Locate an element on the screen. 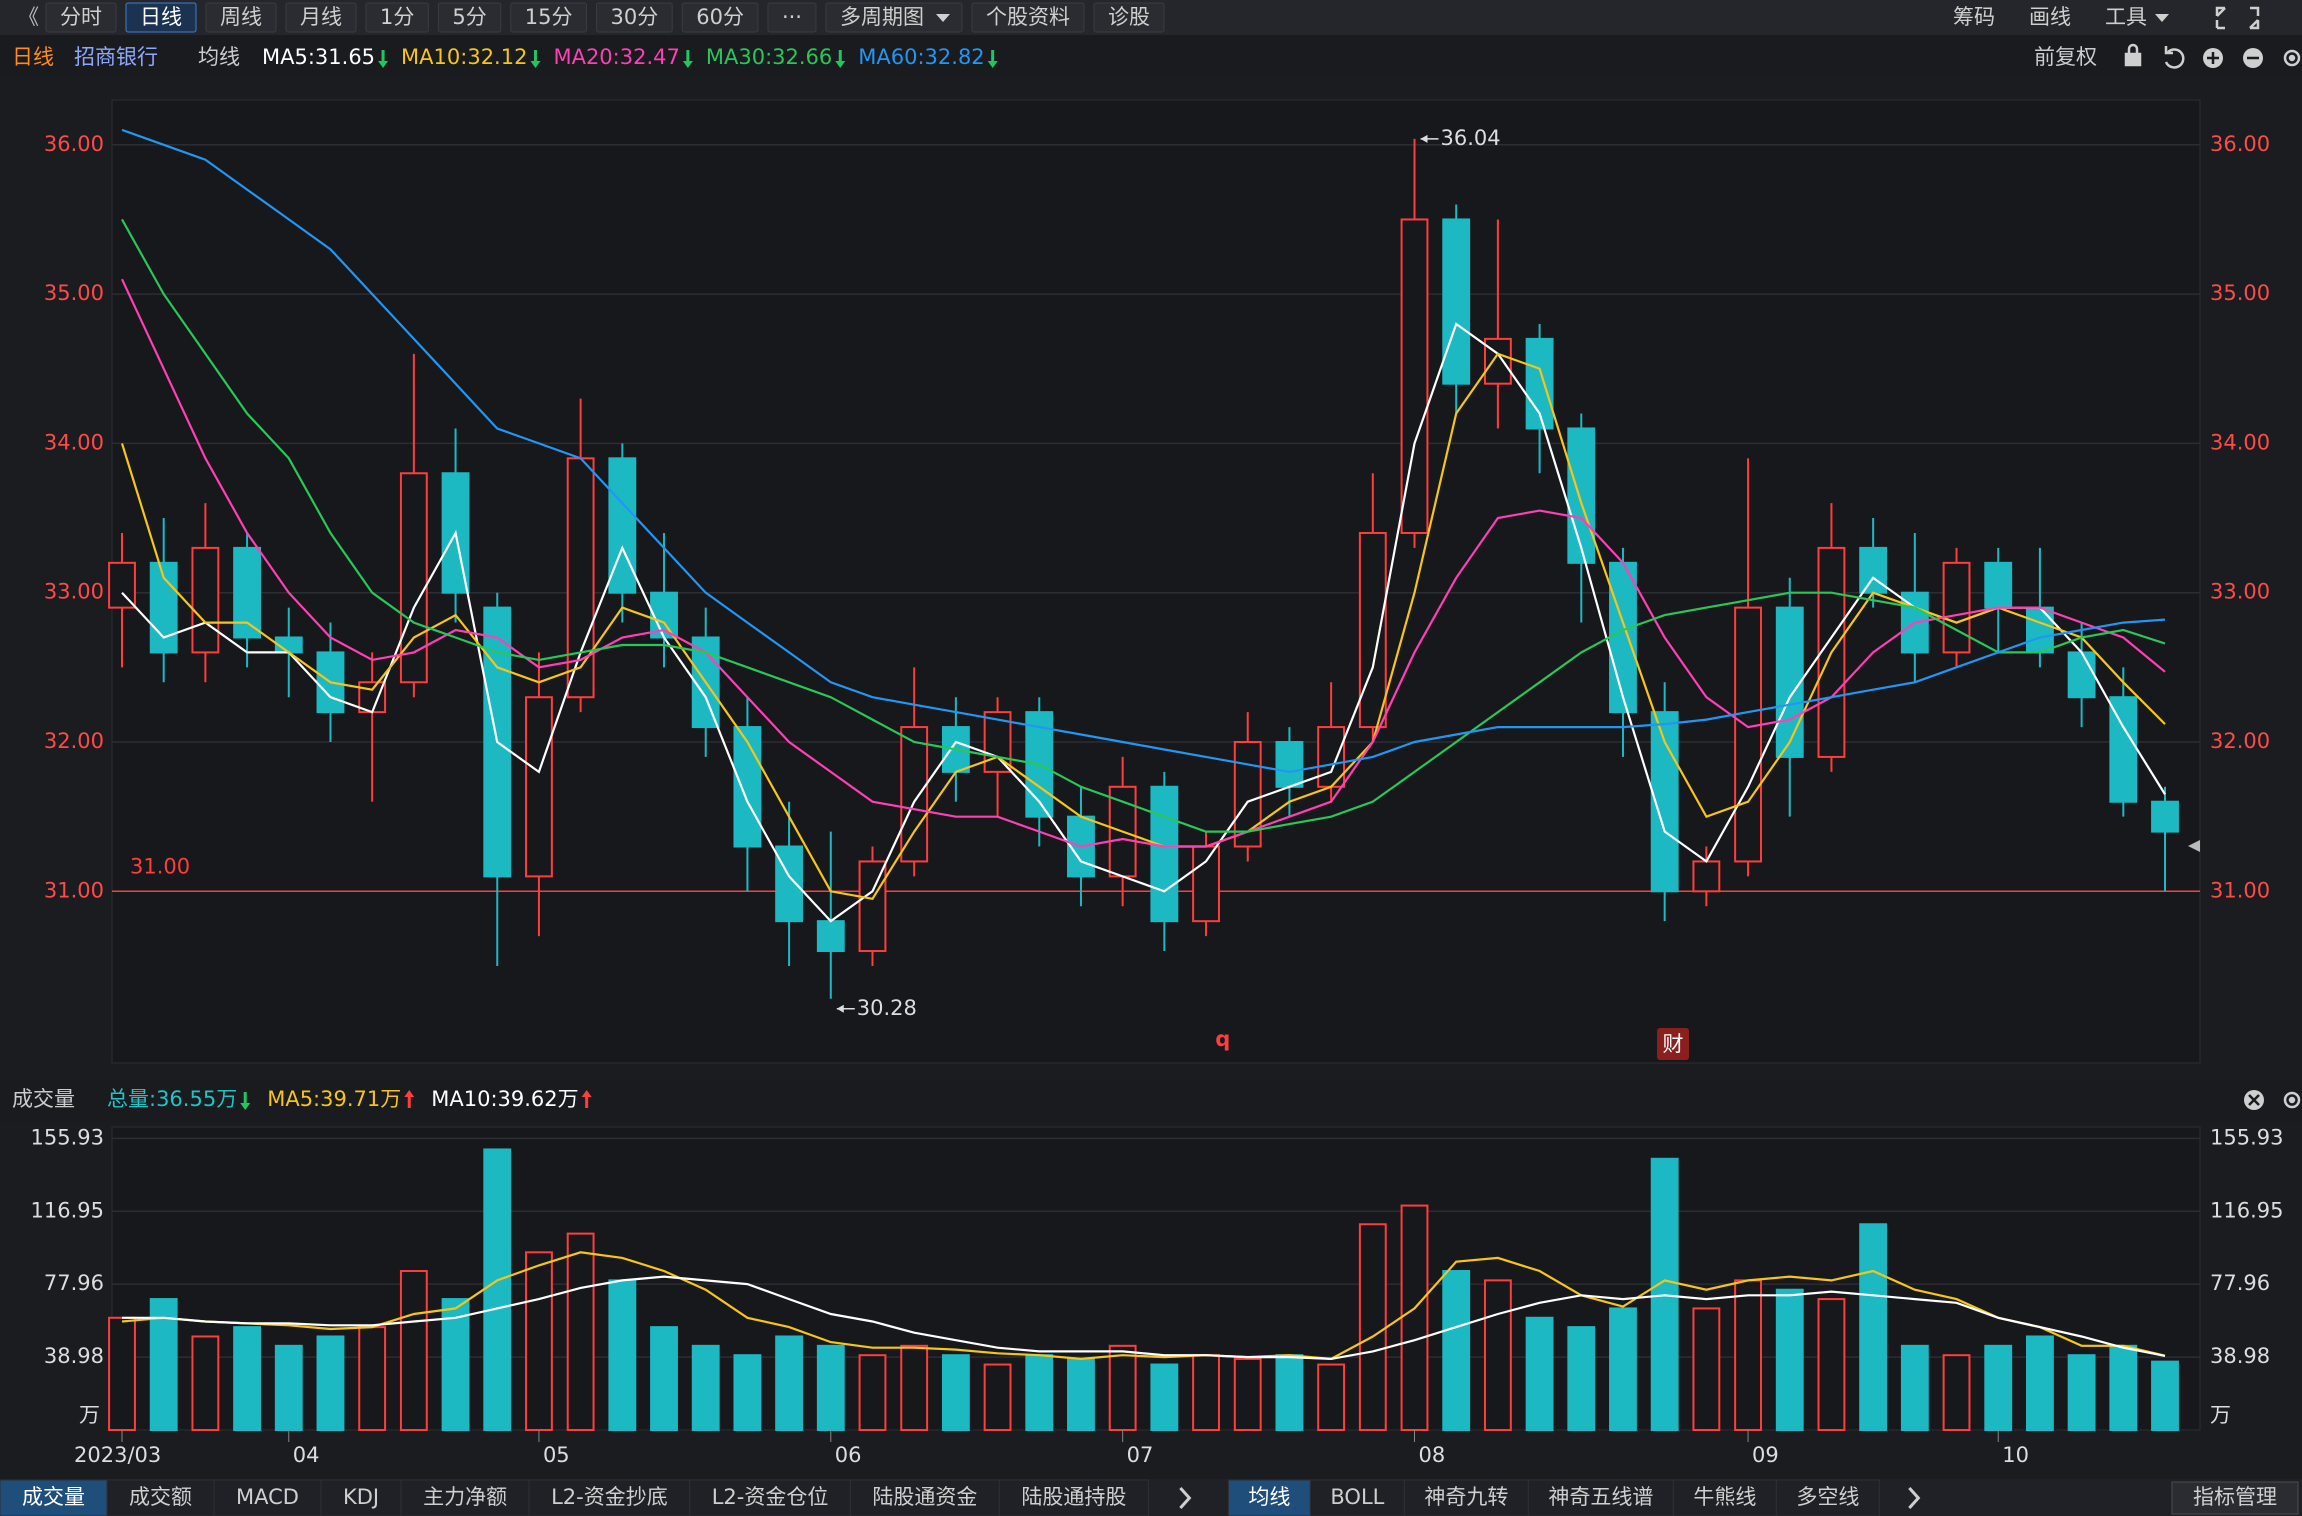  toolbar-button-label: ··· is located at coordinates (792, 17).